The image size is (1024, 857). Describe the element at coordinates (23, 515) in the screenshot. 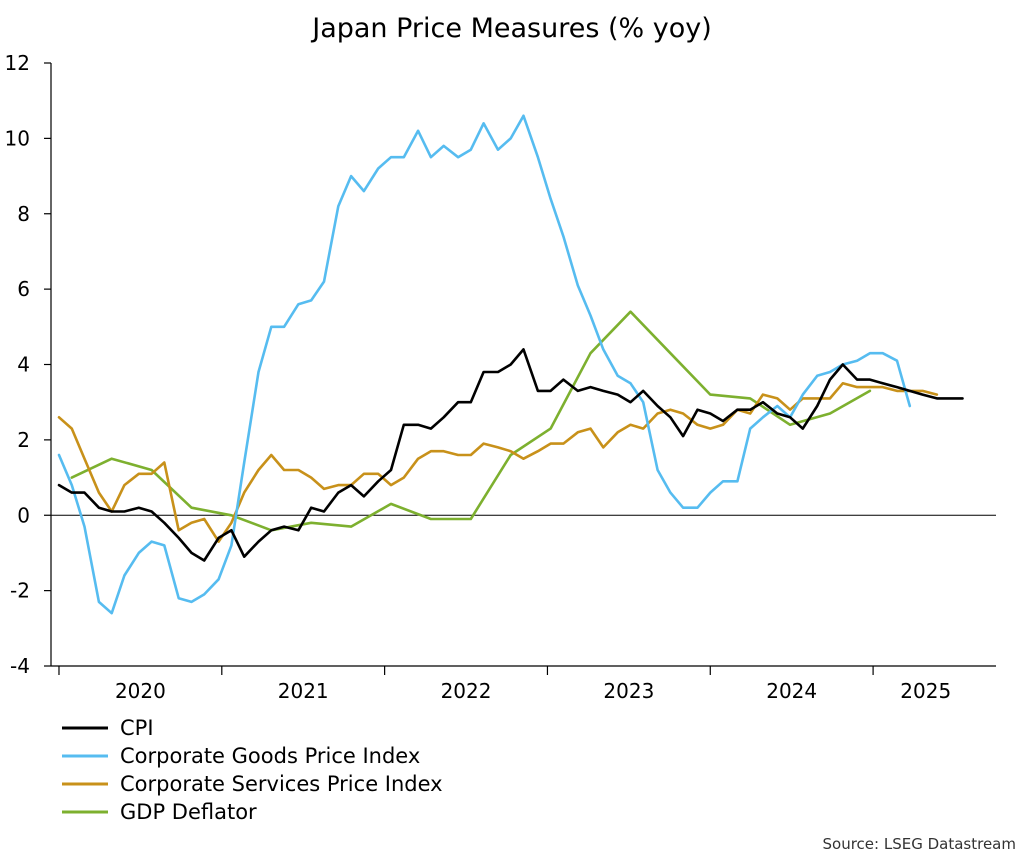

I see `y-tick-label: 0` at that location.